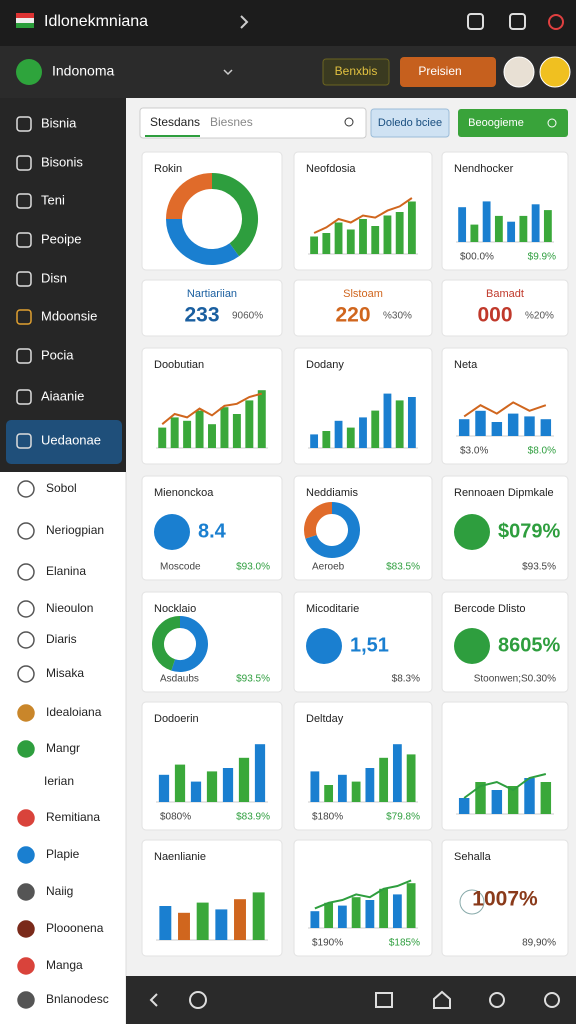  I want to click on sidebar-item: Bisonis, so click(62, 161).